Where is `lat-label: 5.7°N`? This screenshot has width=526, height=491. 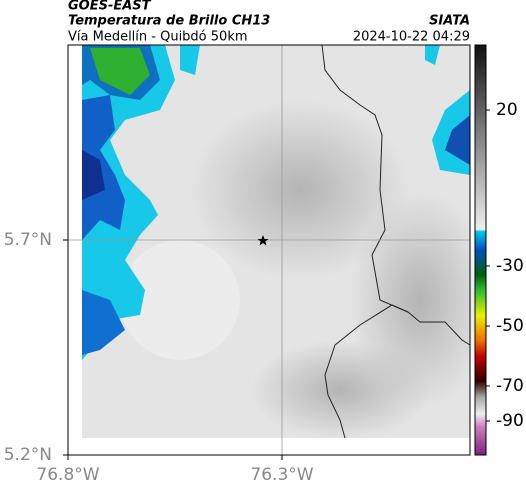
lat-label: 5.7°N is located at coordinates (28, 240).